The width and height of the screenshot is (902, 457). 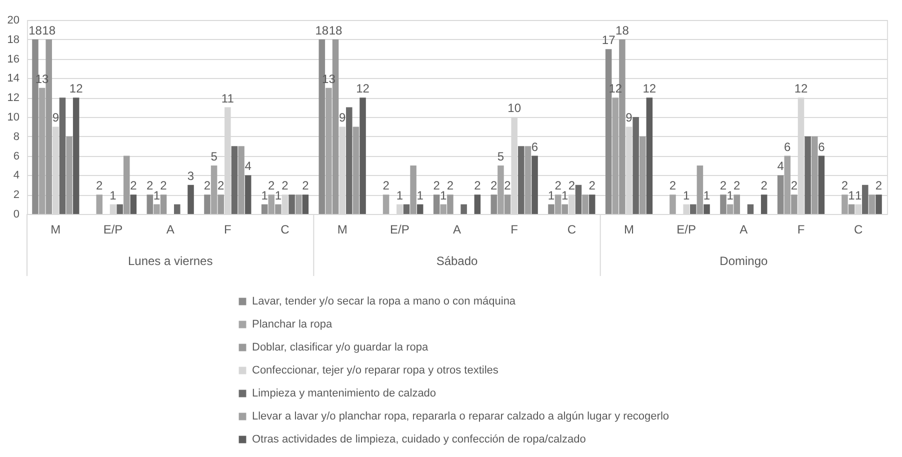 What do you see at coordinates (13, 118) in the screenshot?
I see `y-tick-label: 10` at bounding box center [13, 118].